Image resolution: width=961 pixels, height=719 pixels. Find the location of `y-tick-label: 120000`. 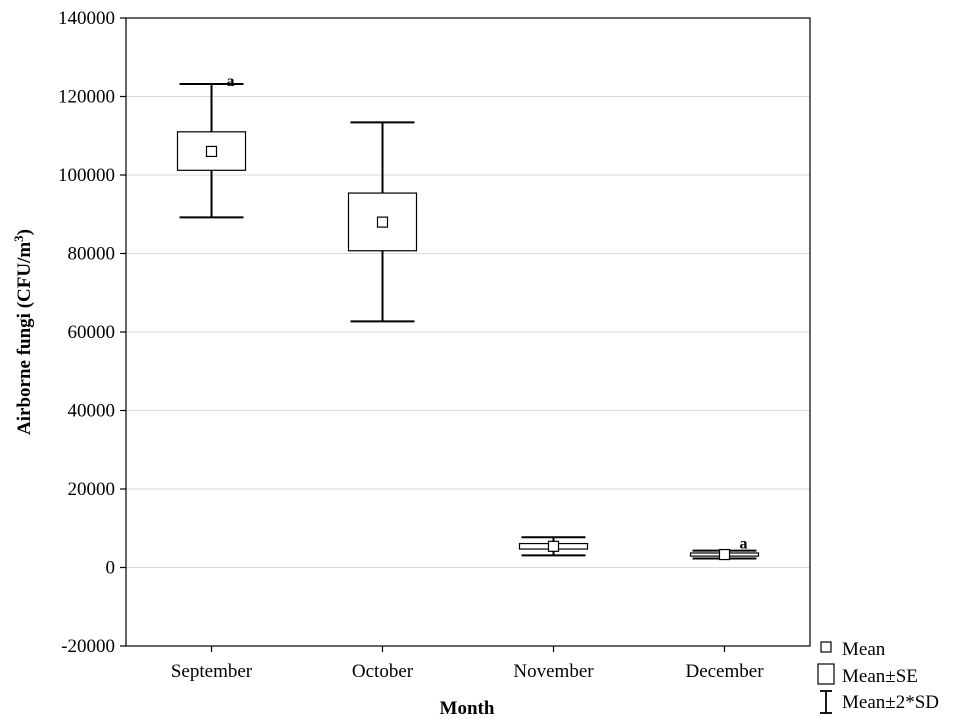

y-tick-label: 120000 is located at coordinates (86, 97).